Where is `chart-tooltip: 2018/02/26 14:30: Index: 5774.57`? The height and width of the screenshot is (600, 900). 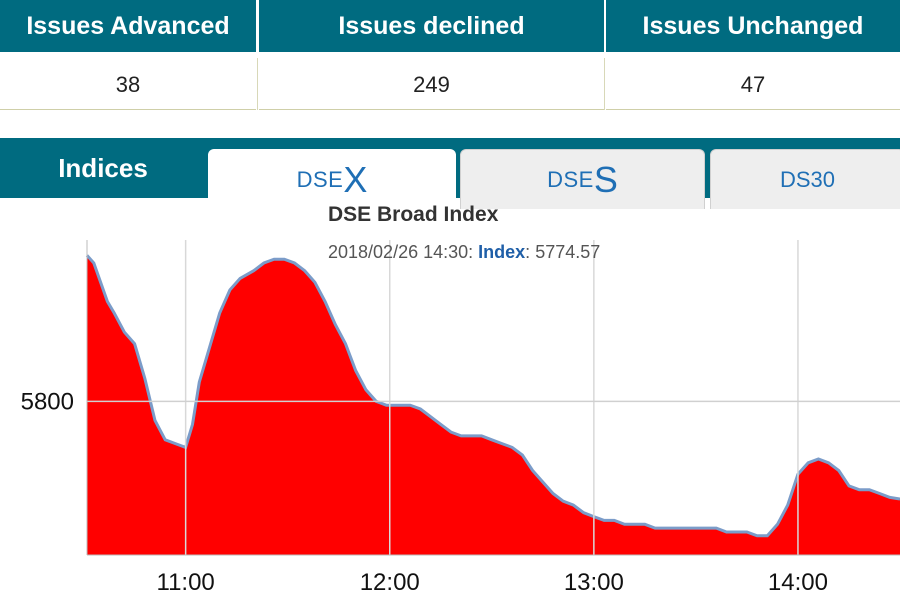 chart-tooltip: 2018/02/26 14:30: Index: 5774.57 is located at coordinates (464, 252).